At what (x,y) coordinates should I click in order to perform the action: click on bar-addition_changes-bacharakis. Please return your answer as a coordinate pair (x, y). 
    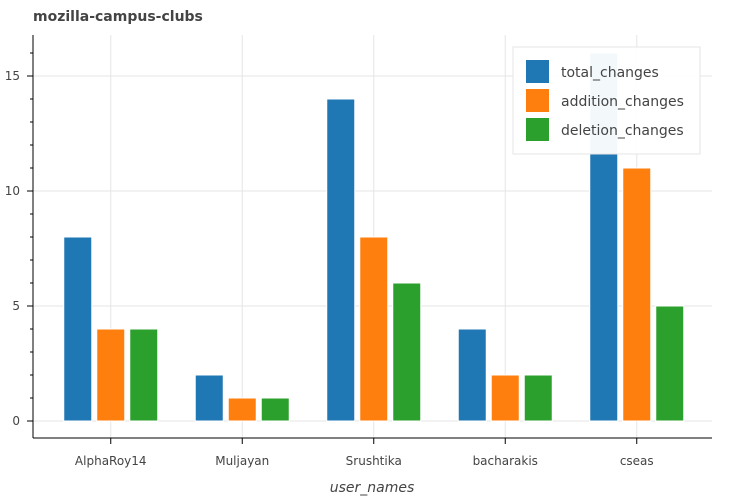
    Looking at the image, I should click on (505, 398).